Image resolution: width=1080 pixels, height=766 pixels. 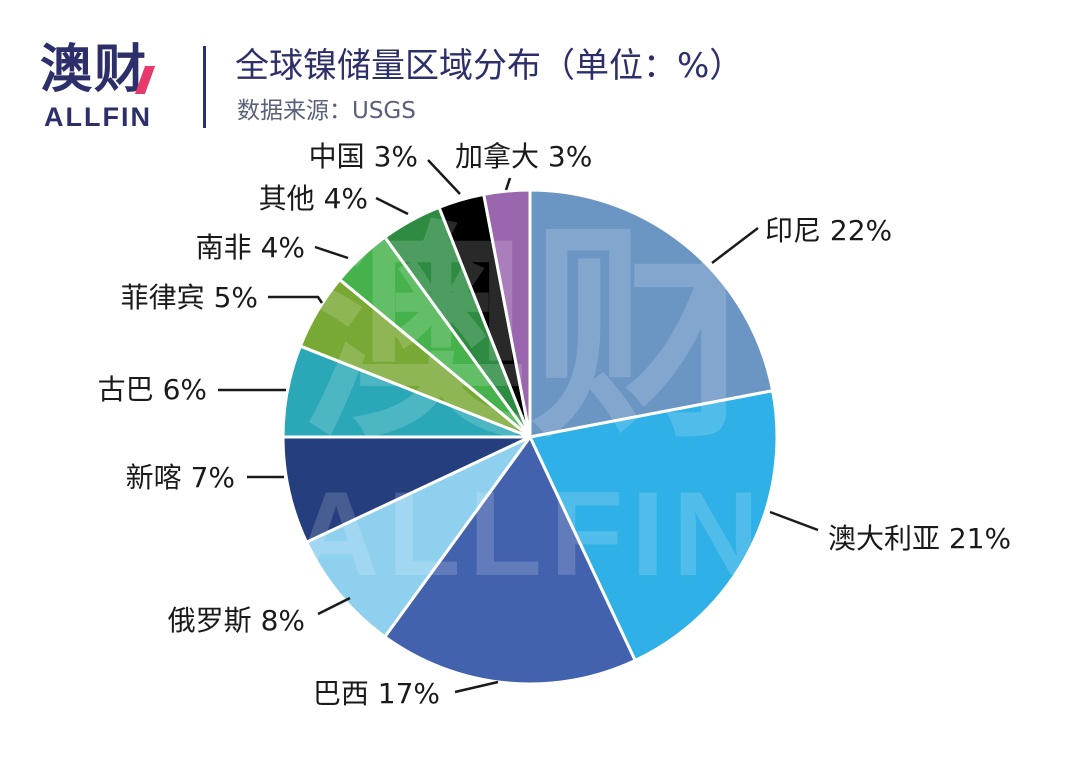 What do you see at coordinates (523, 156) in the screenshot?
I see `slice-label: 加拿大 3%` at bounding box center [523, 156].